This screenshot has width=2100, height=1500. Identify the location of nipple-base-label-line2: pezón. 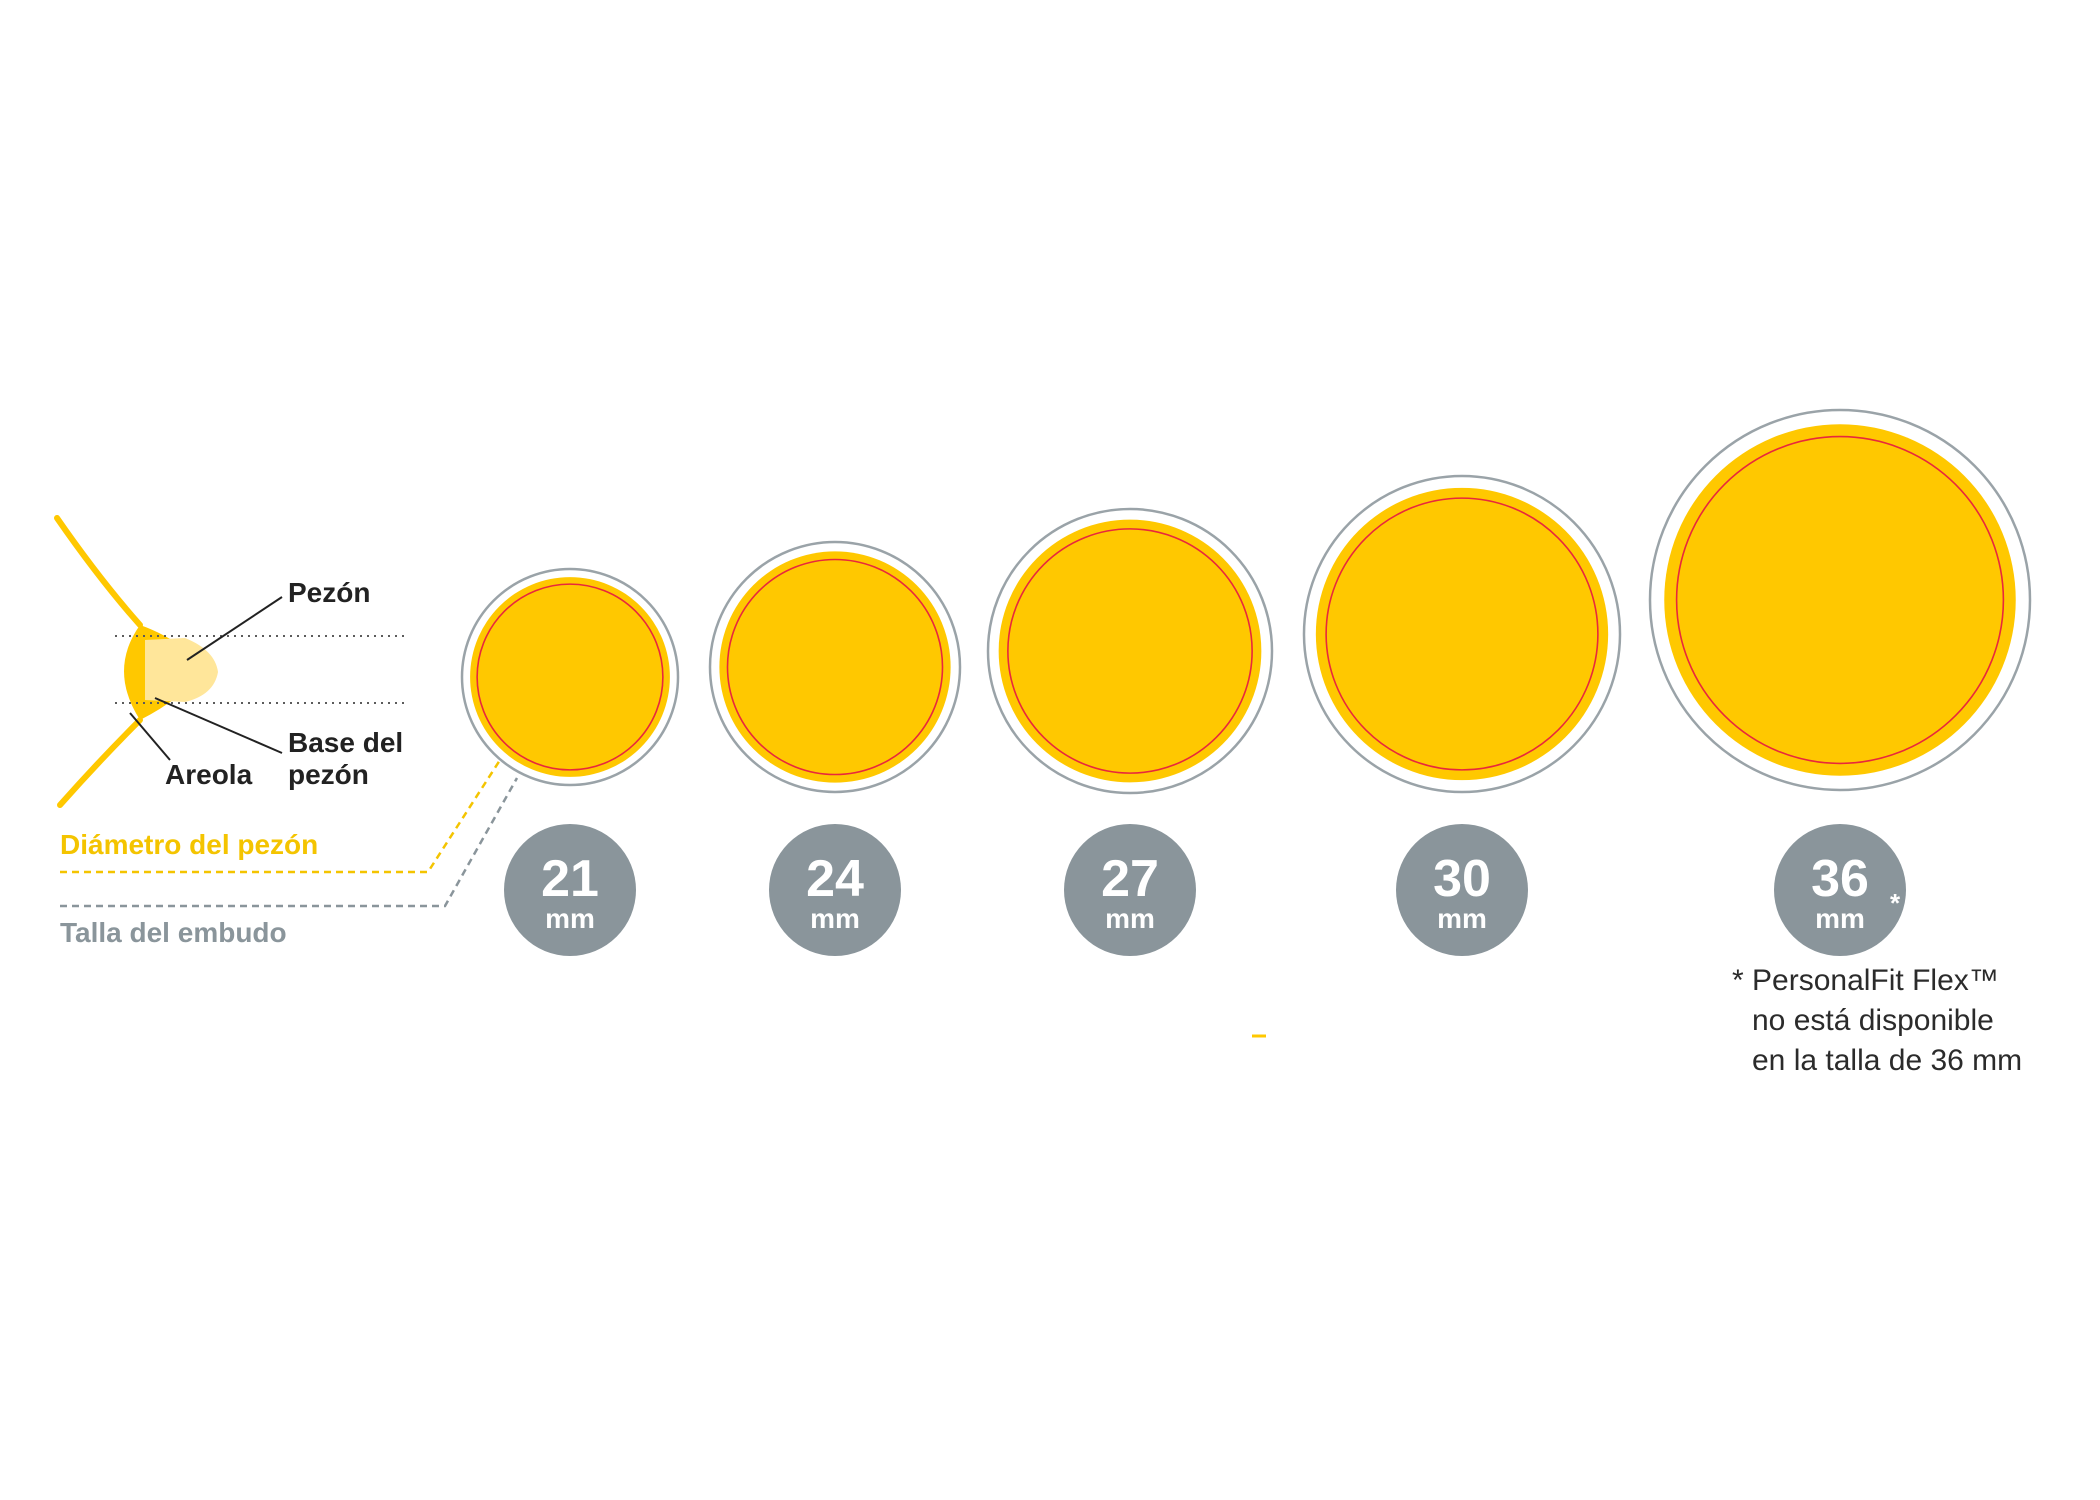
(328, 774).